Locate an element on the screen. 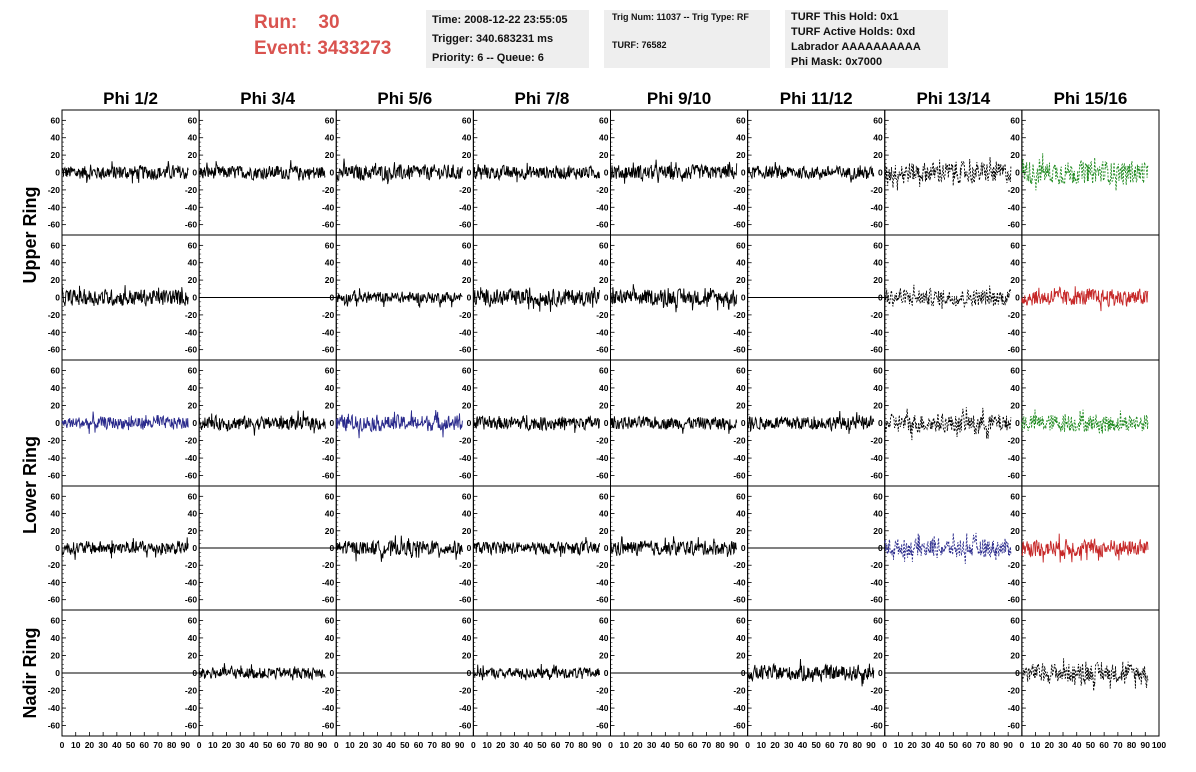  run-value: 30 is located at coordinates (329, 22).